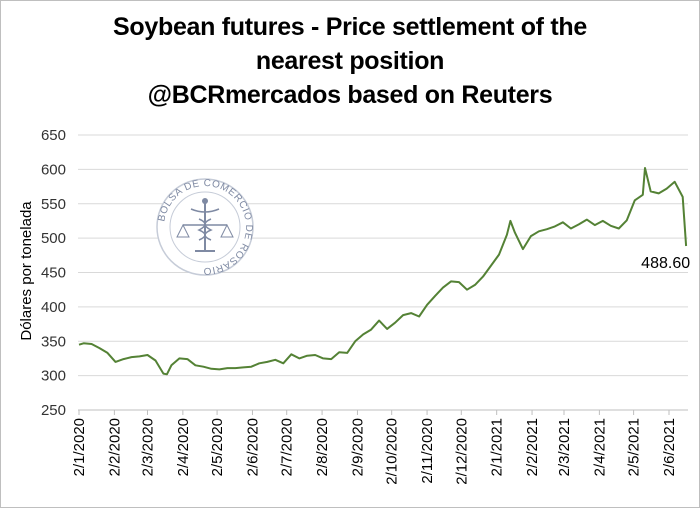  I want to click on title-line-3: @BCRmercados based on Reuters, so click(350, 95).